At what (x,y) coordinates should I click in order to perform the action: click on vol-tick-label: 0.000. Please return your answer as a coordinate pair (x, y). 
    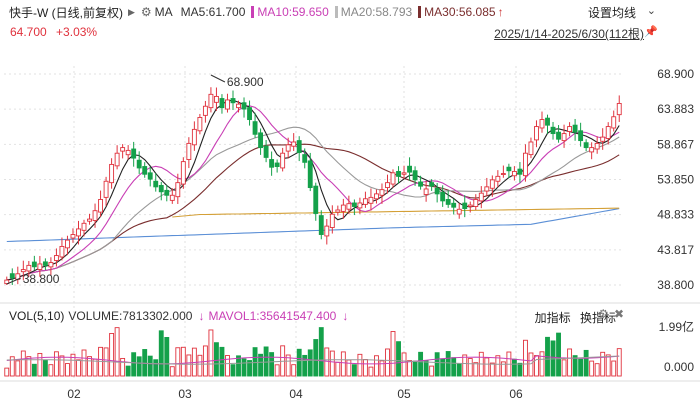
    Looking at the image, I should click on (679, 367).